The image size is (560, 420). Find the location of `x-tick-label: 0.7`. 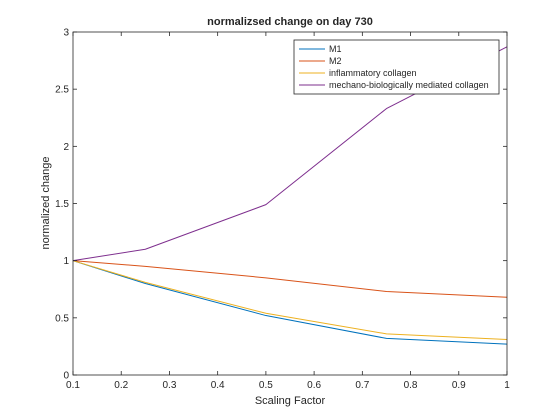

x-tick-label: 0.7 is located at coordinates (362, 385).